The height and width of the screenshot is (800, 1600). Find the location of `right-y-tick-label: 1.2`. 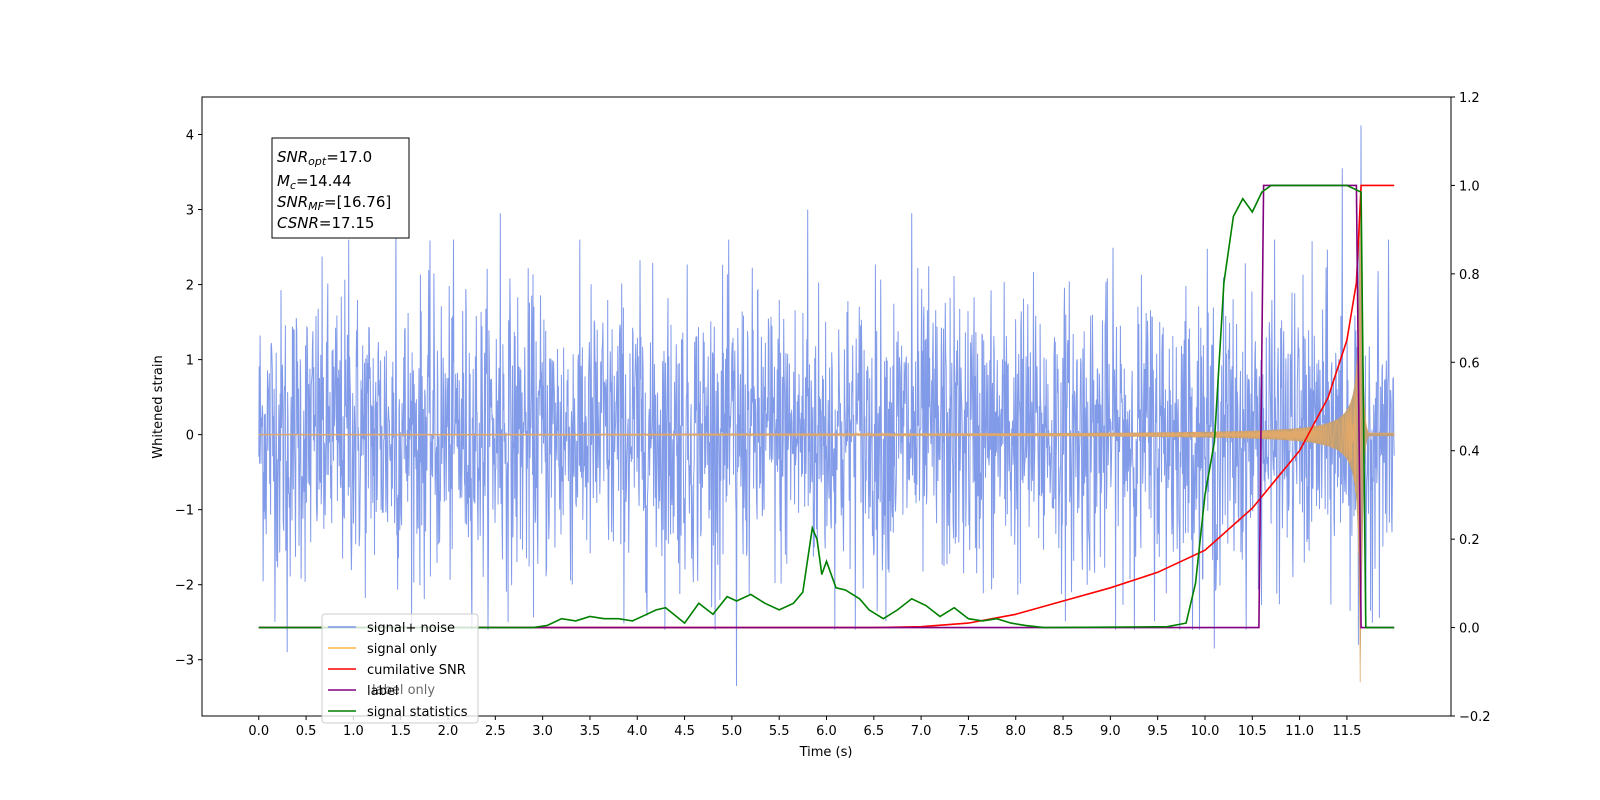

right-y-tick-label: 1.2 is located at coordinates (1469, 98).